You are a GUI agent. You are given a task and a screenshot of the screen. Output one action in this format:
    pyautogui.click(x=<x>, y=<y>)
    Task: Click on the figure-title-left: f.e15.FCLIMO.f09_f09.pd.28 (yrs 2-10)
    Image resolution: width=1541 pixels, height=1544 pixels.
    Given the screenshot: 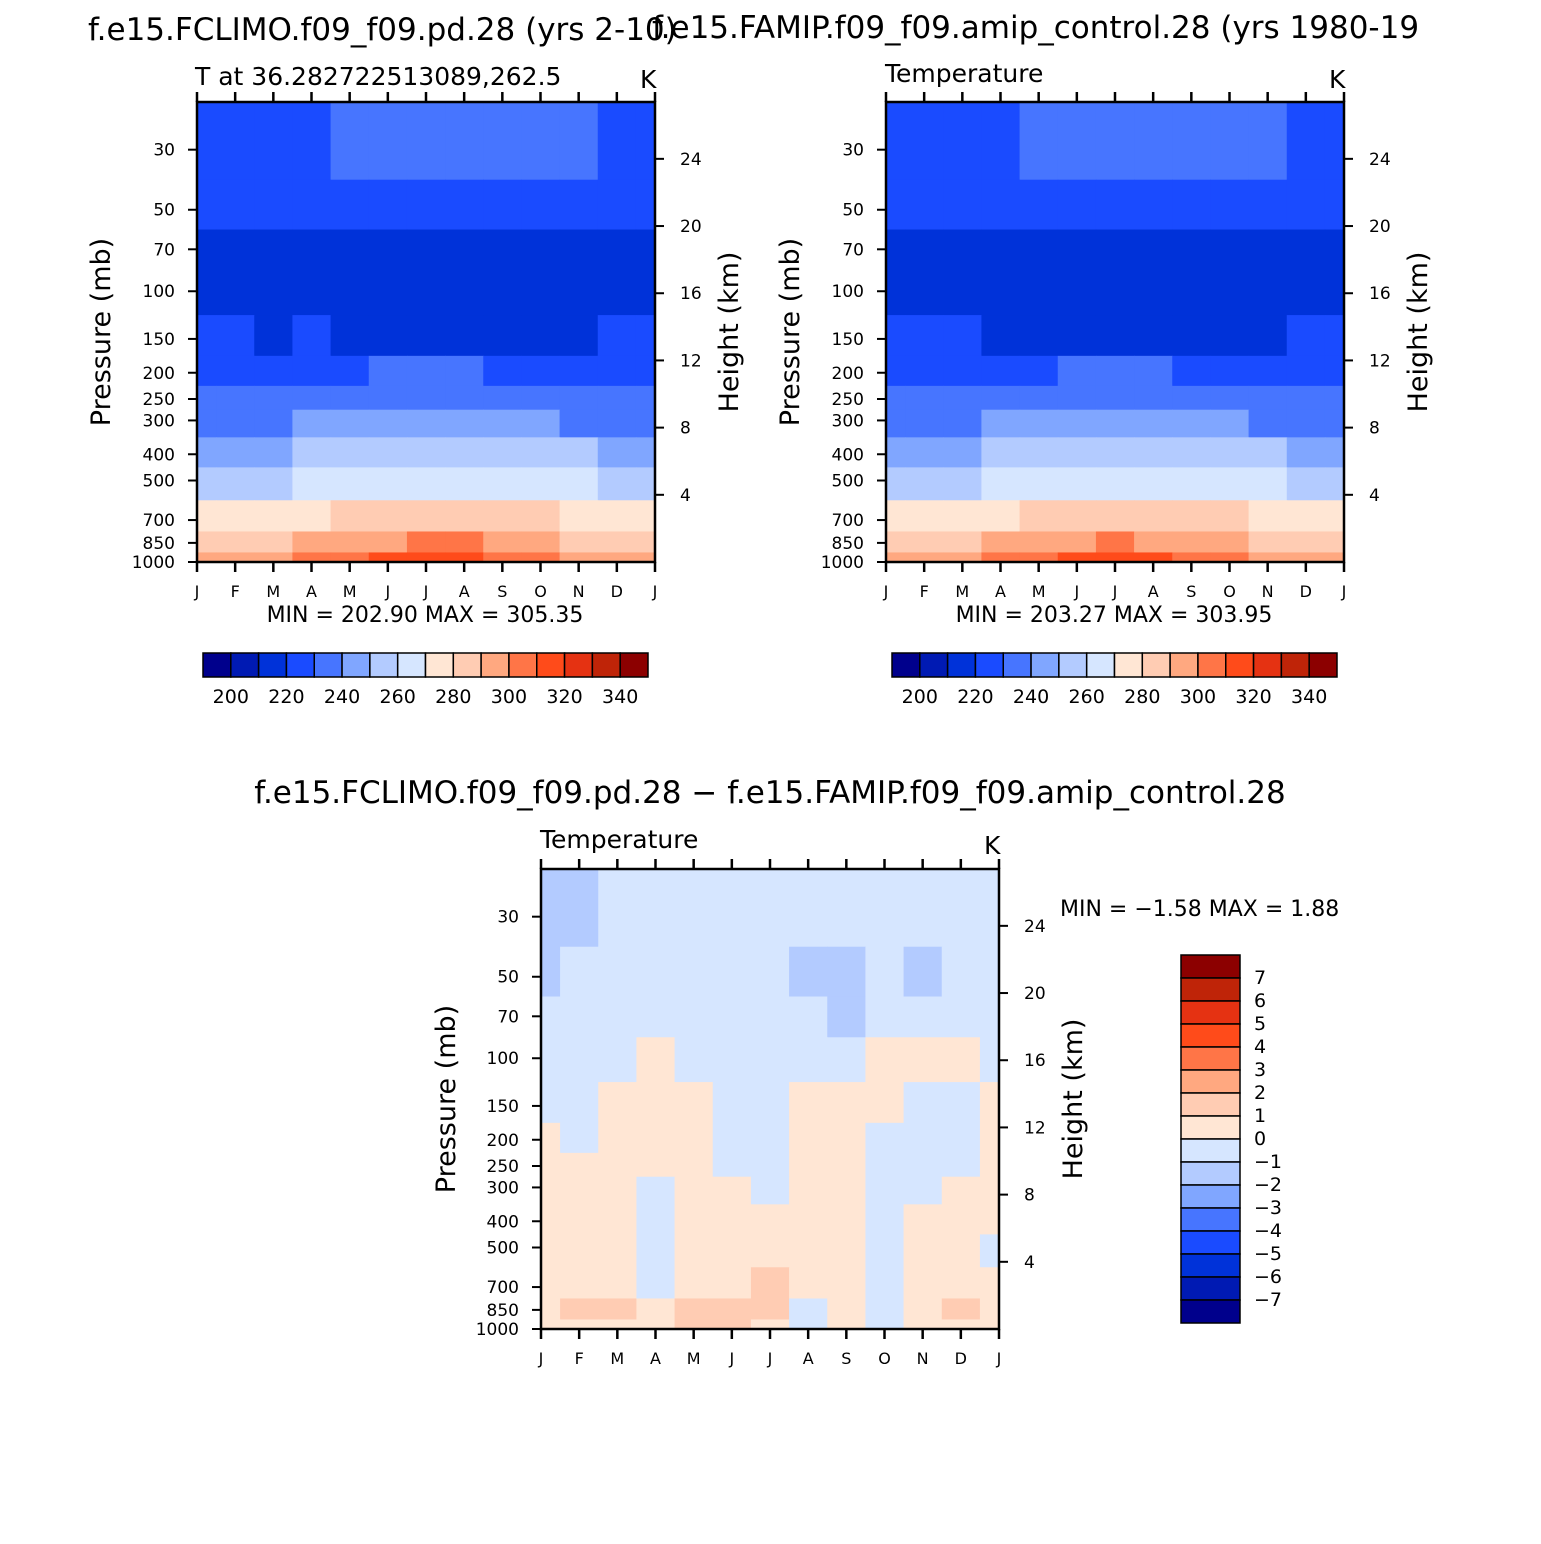 What is the action you would take?
    pyautogui.click(x=382, y=30)
    